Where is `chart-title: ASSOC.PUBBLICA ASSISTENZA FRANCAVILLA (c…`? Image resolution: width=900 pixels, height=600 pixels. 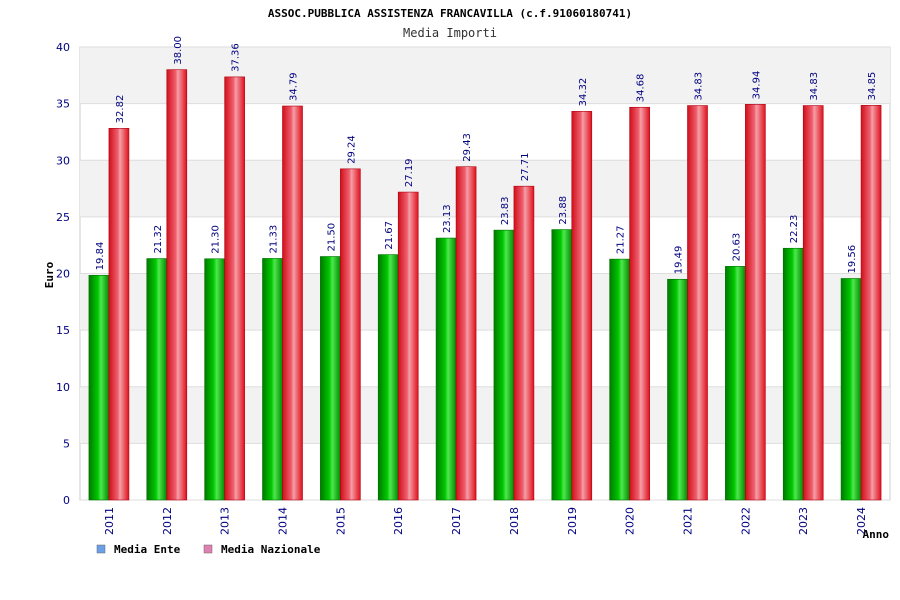 chart-title: ASSOC.PUBBLICA ASSISTENZA FRANCAVILLA (c… is located at coordinates (450, 13).